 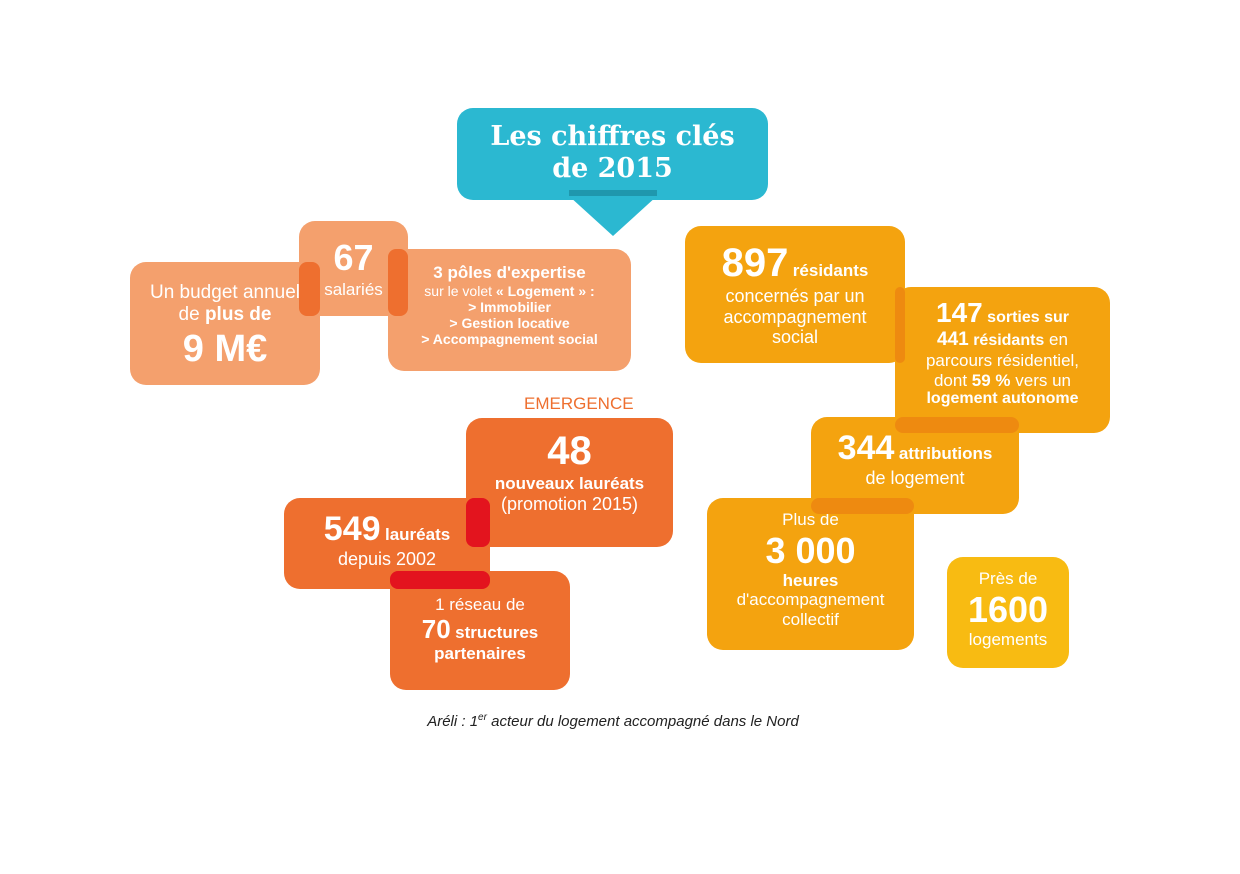 What do you see at coordinates (509, 306) in the screenshot?
I see `expertise-item: > Immobilier` at bounding box center [509, 306].